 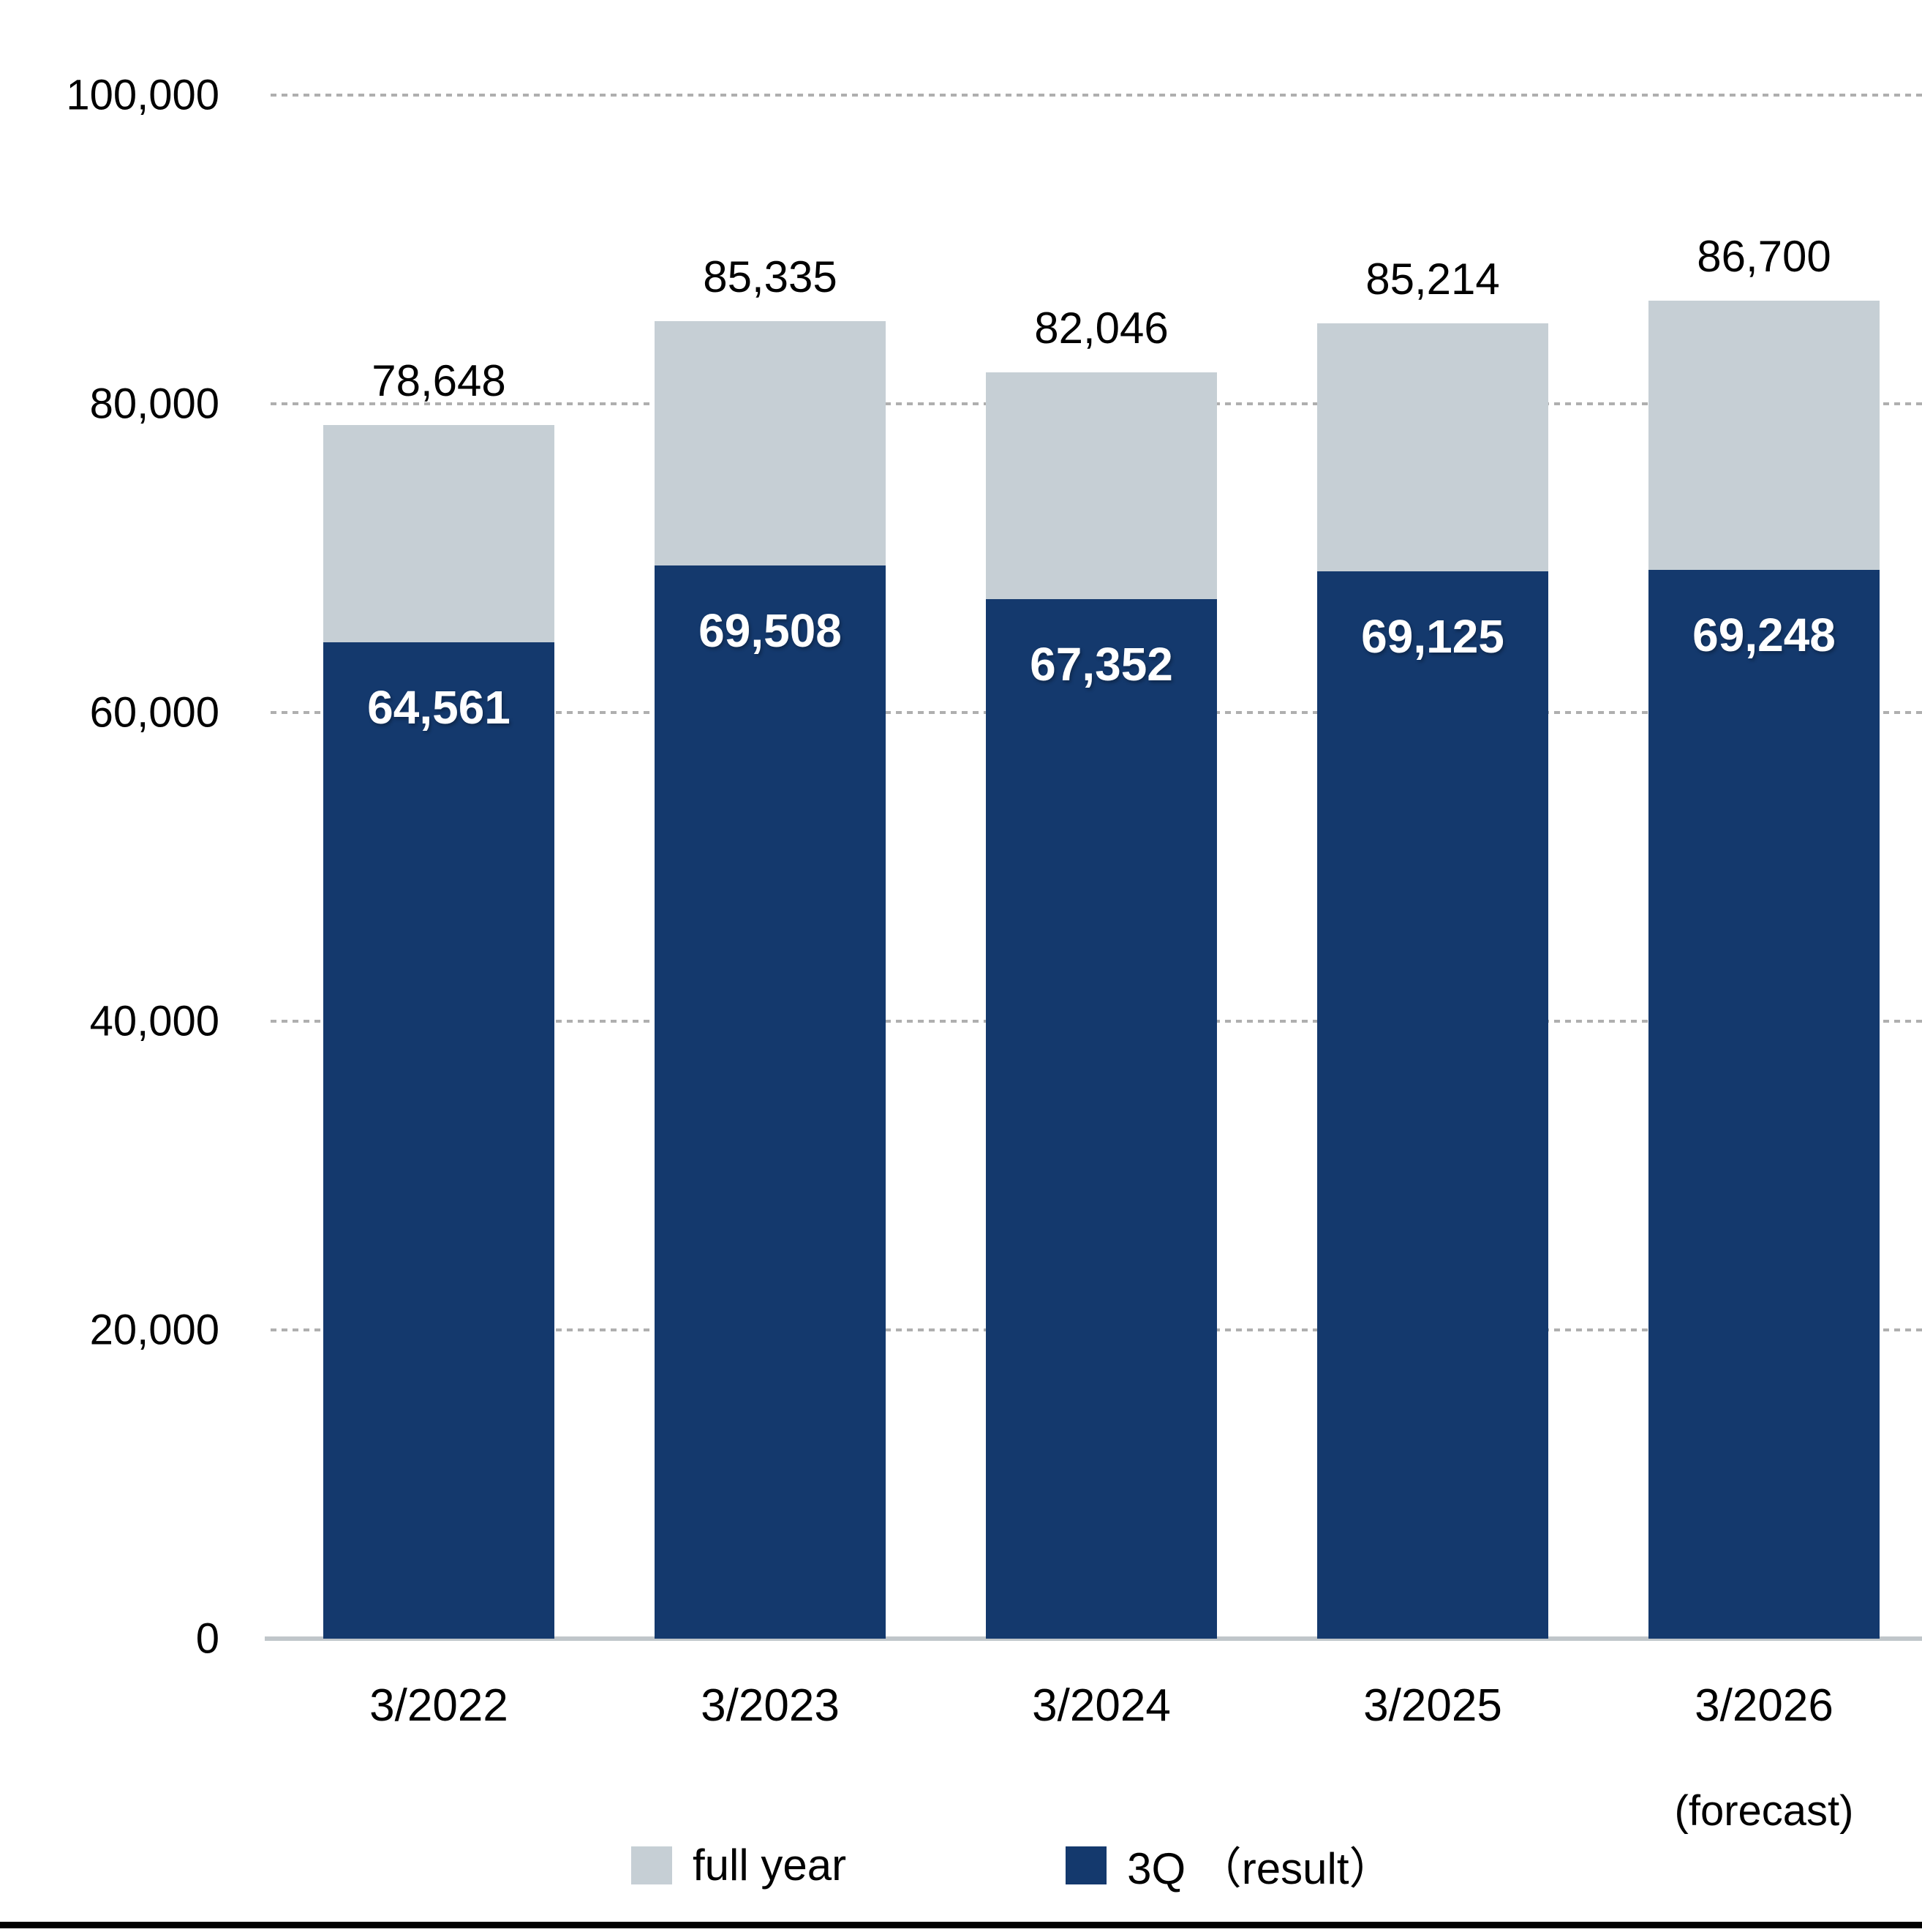 I want to click on bottom-divider, so click(x=961, y=1925).